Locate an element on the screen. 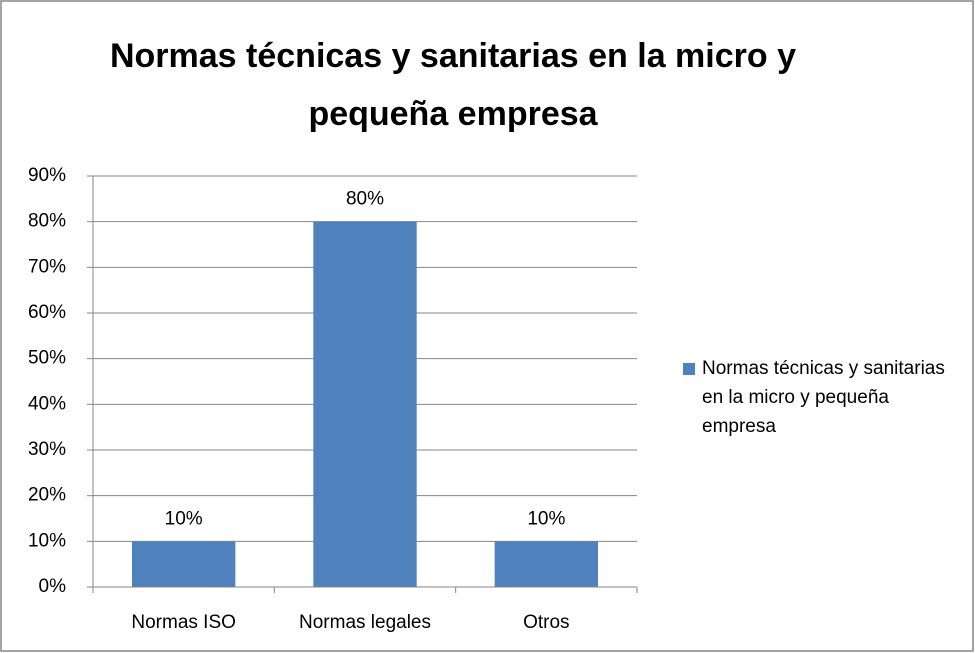 The image size is (975, 653). legend-swatch is located at coordinates (689, 369).